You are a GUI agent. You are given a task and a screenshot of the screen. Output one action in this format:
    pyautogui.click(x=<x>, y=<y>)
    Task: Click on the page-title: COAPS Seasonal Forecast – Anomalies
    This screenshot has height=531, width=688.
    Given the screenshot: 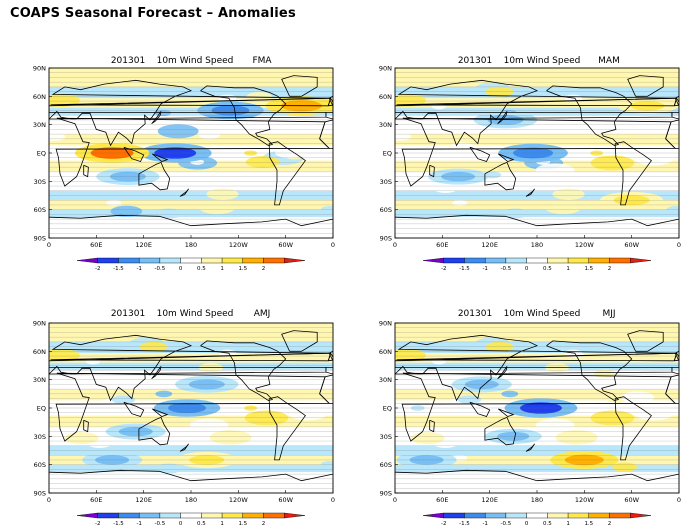 What is the action you would take?
    pyautogui.click(x=153, y=13)
    